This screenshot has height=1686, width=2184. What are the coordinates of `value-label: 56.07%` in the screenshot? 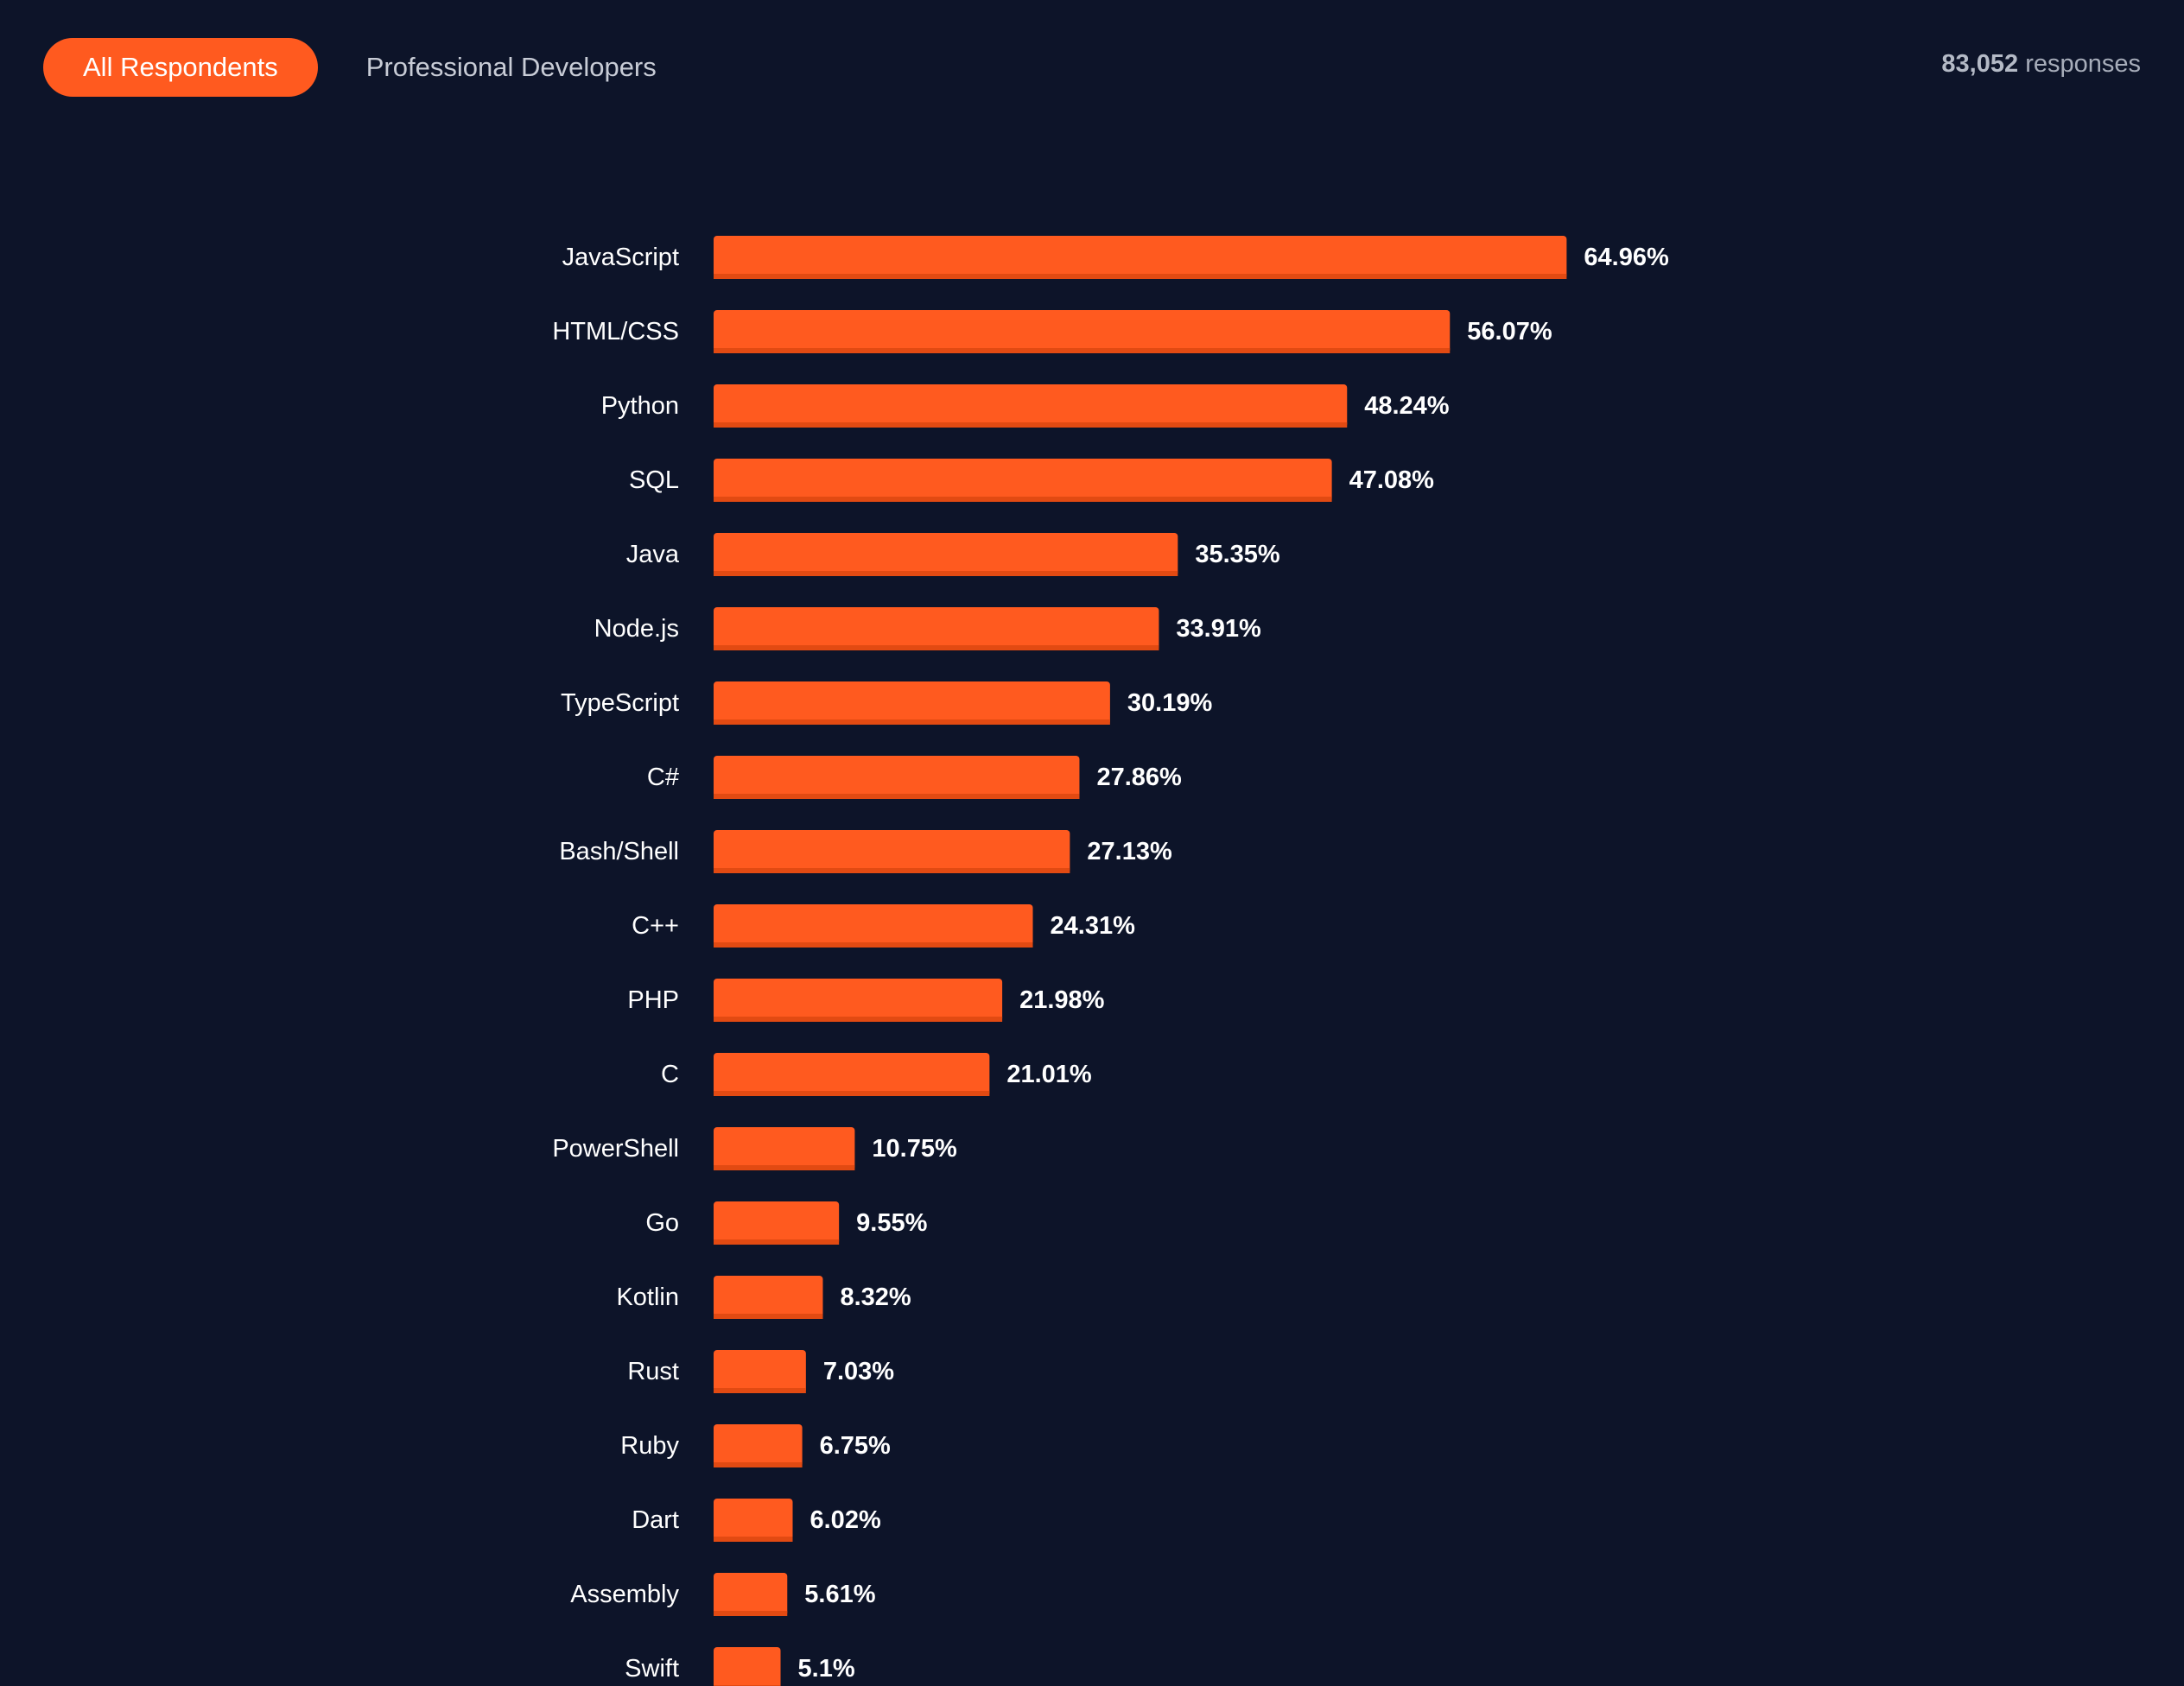 It's located at (1510, 331).